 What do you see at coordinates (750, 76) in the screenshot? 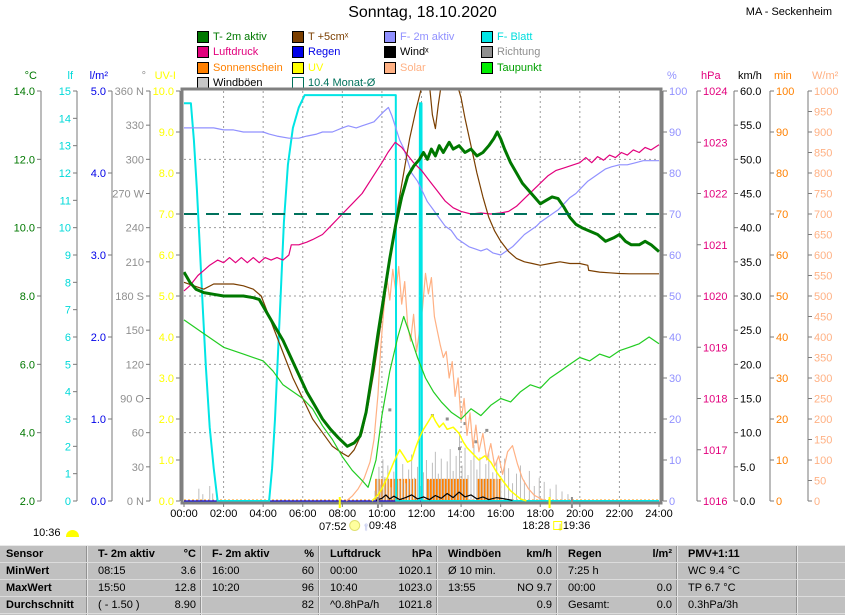
I see `svg-text: km/h` at bounding box center [750, 76].